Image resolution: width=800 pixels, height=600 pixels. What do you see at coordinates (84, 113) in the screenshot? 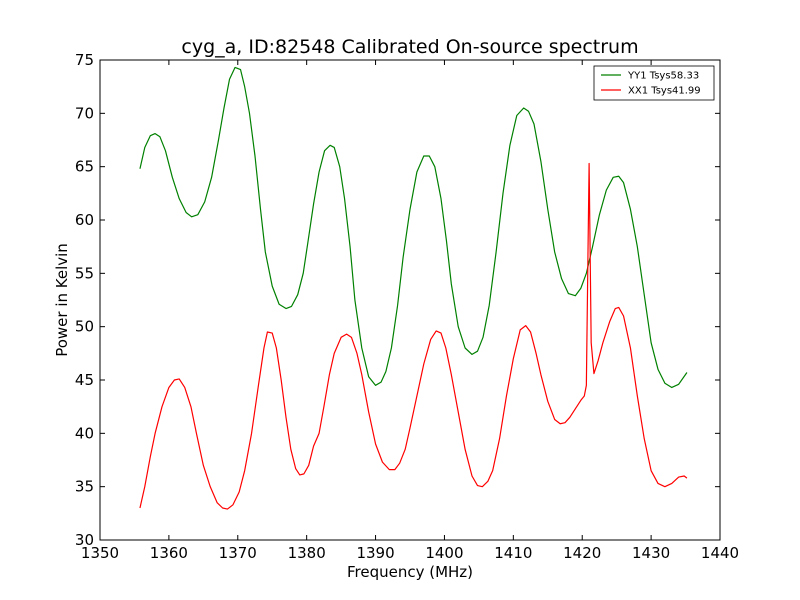
I see `y-tick-label: 70` at bounding box center [84, 113].